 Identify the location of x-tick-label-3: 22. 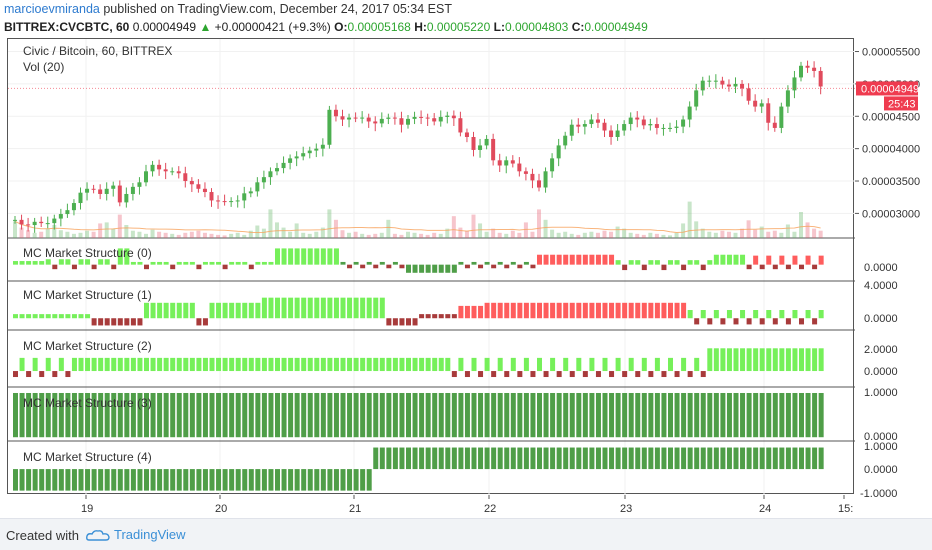
(490, 509).